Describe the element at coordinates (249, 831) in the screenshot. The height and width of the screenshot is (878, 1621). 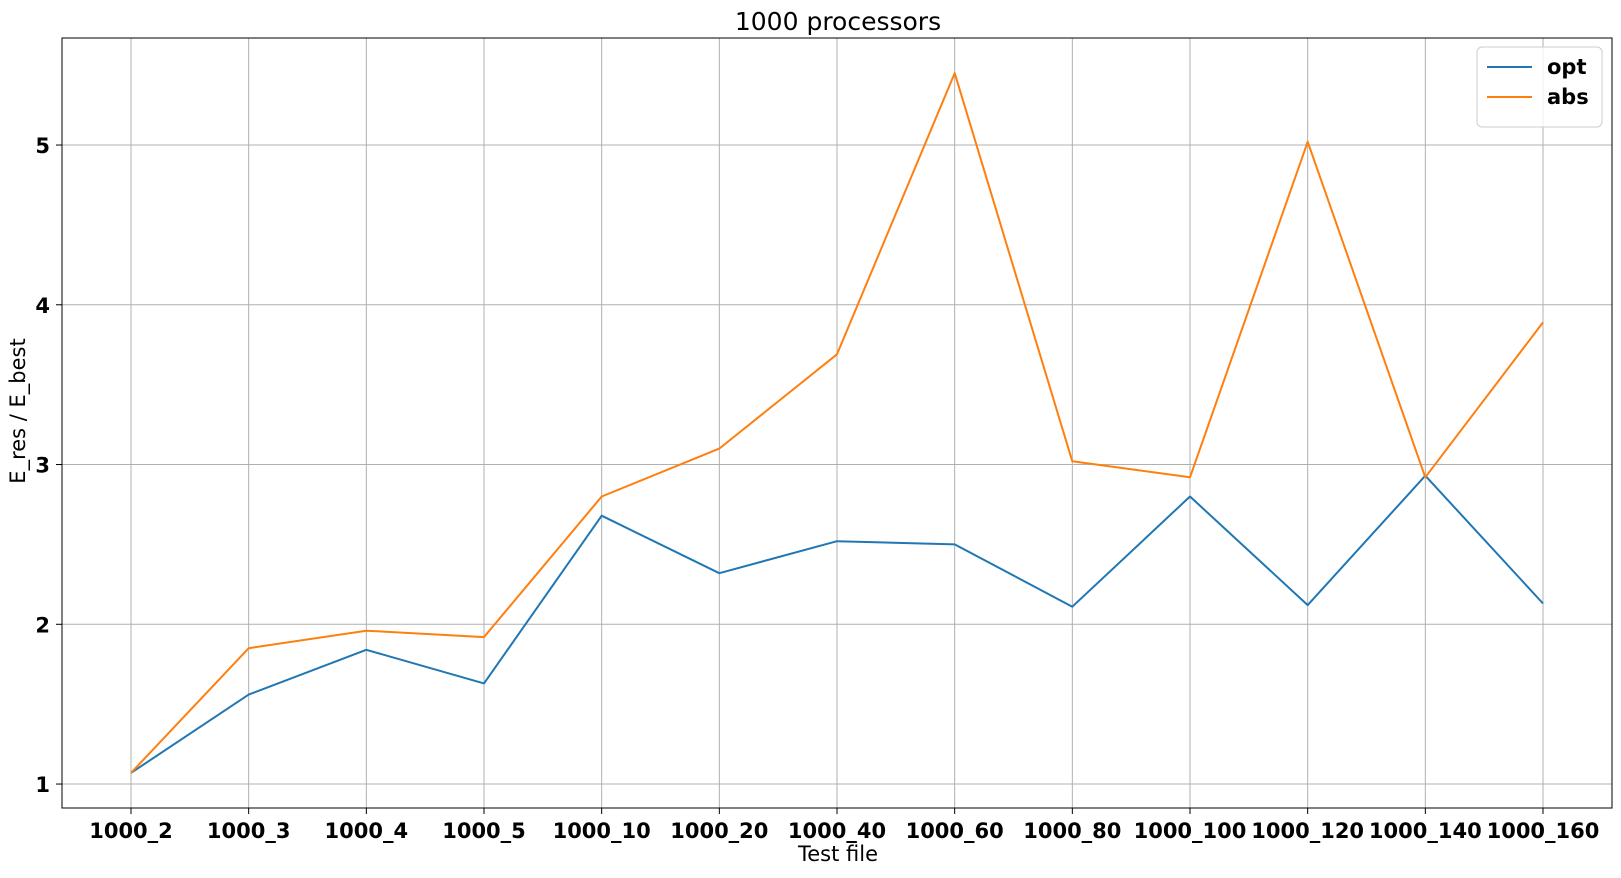
I see `x-tick-label: 1000_3` at that location.